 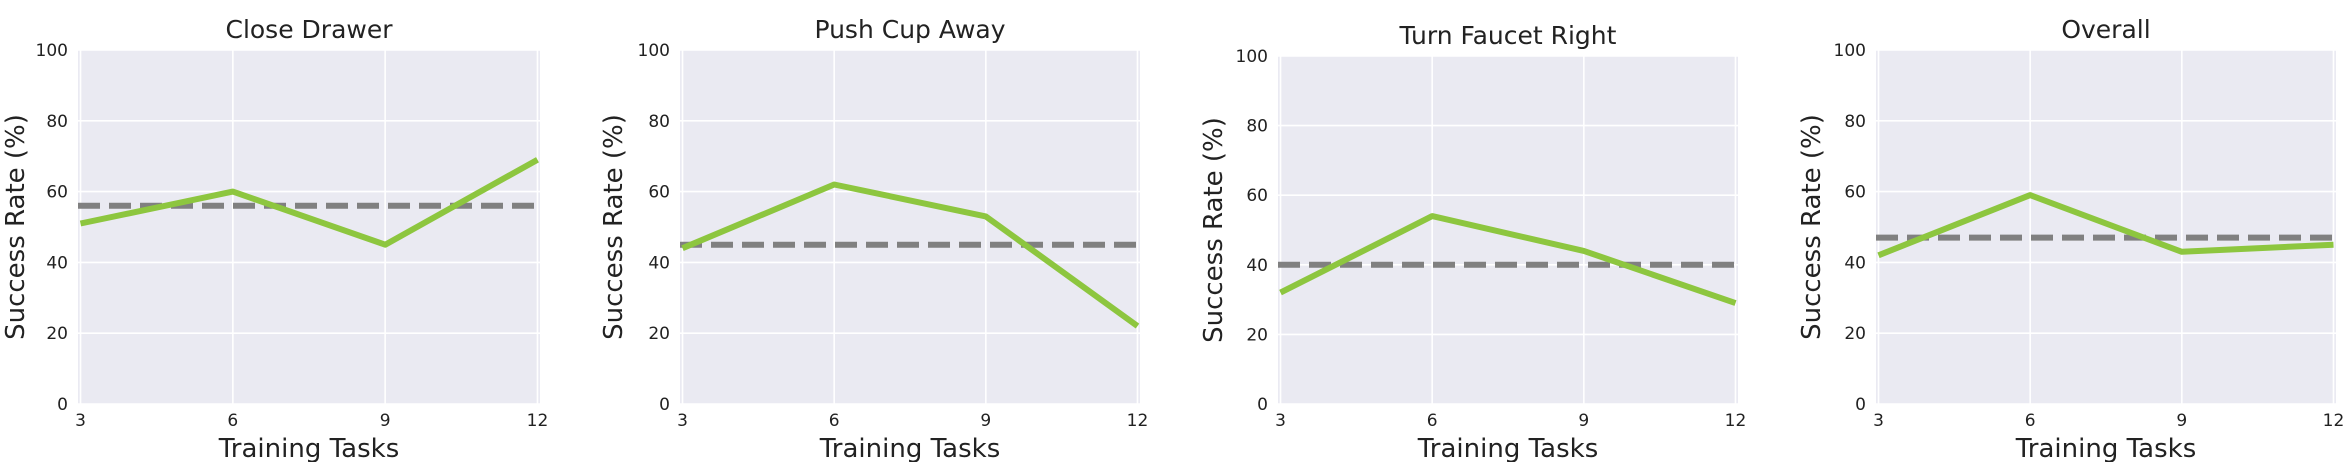 I want to click on chart-title: Push Cup Away, so click(x=909, y=29).